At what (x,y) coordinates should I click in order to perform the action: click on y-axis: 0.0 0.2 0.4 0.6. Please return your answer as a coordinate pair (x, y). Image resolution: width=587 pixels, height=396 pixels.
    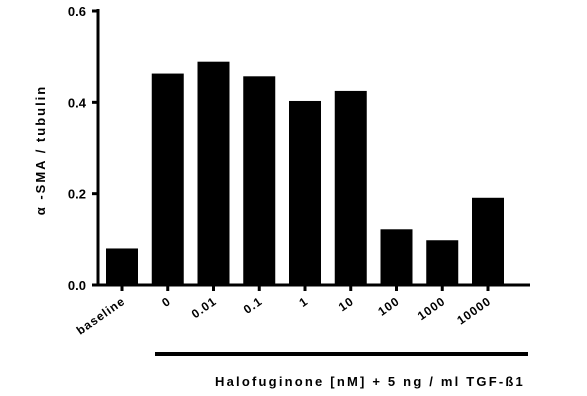
    Looking at the image, I should click on (84, 148).